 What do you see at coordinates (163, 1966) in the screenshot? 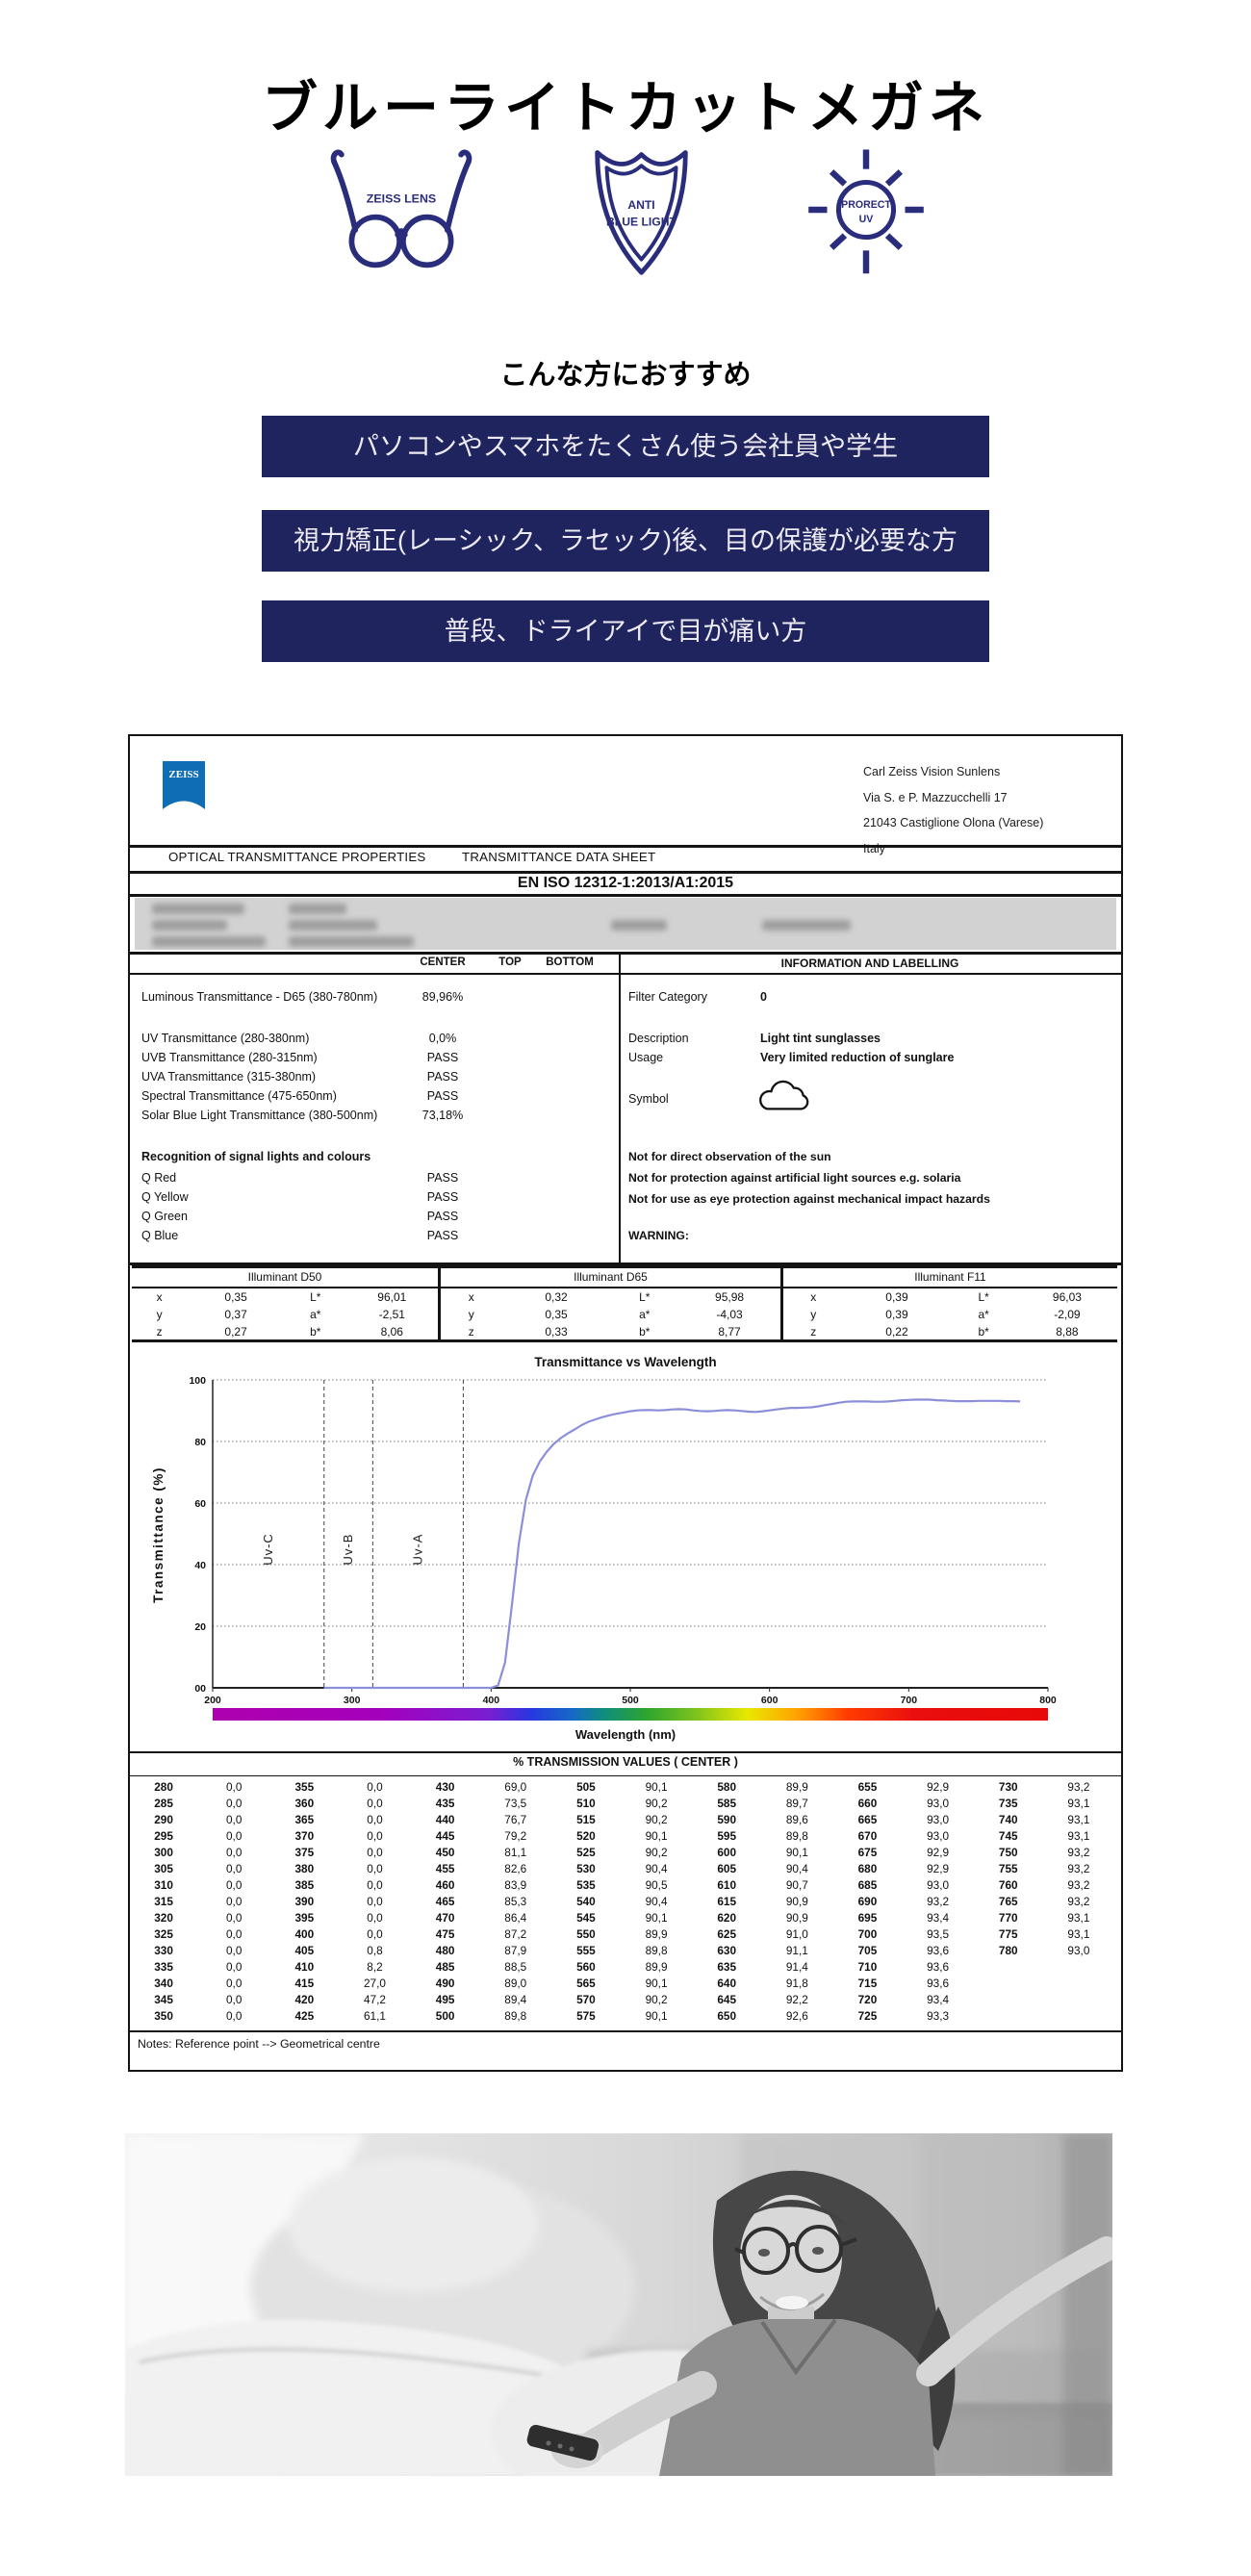
I see `table-cell: 335` at bounding box center [163, 1966].